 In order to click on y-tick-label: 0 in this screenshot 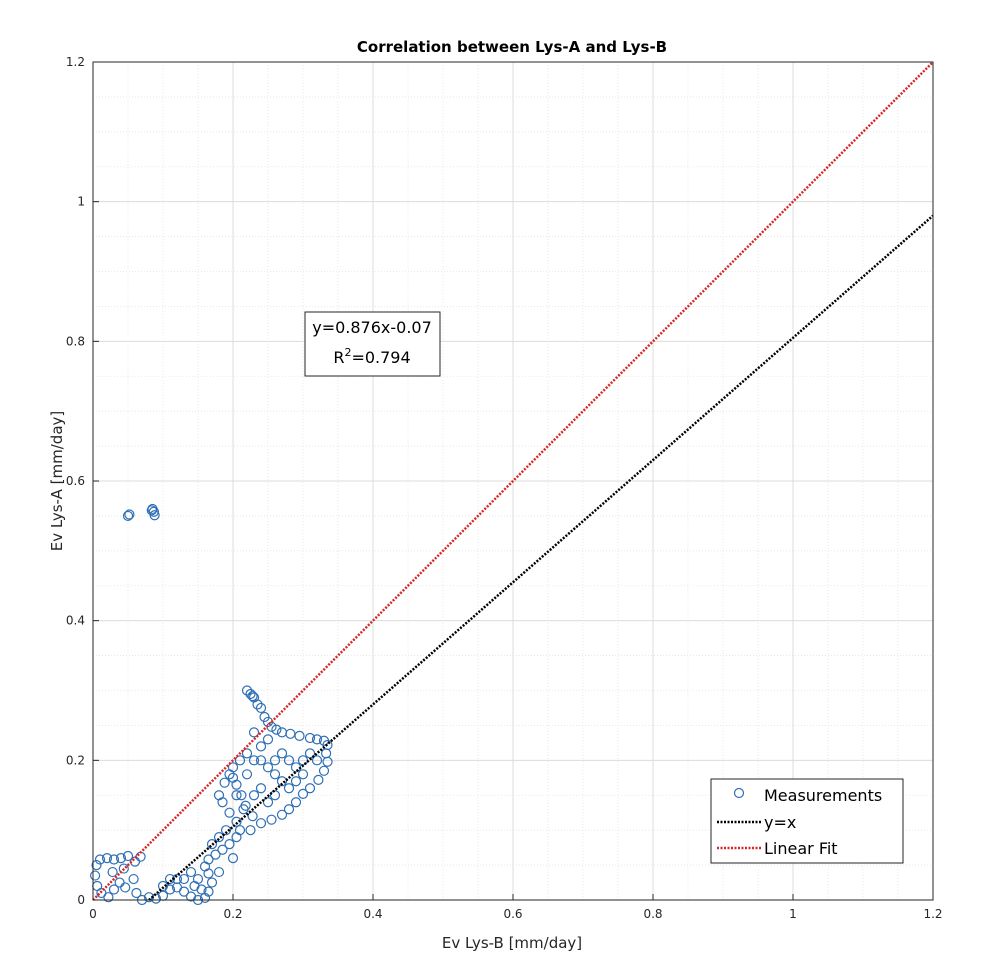, I will do `click(81, 900)`.